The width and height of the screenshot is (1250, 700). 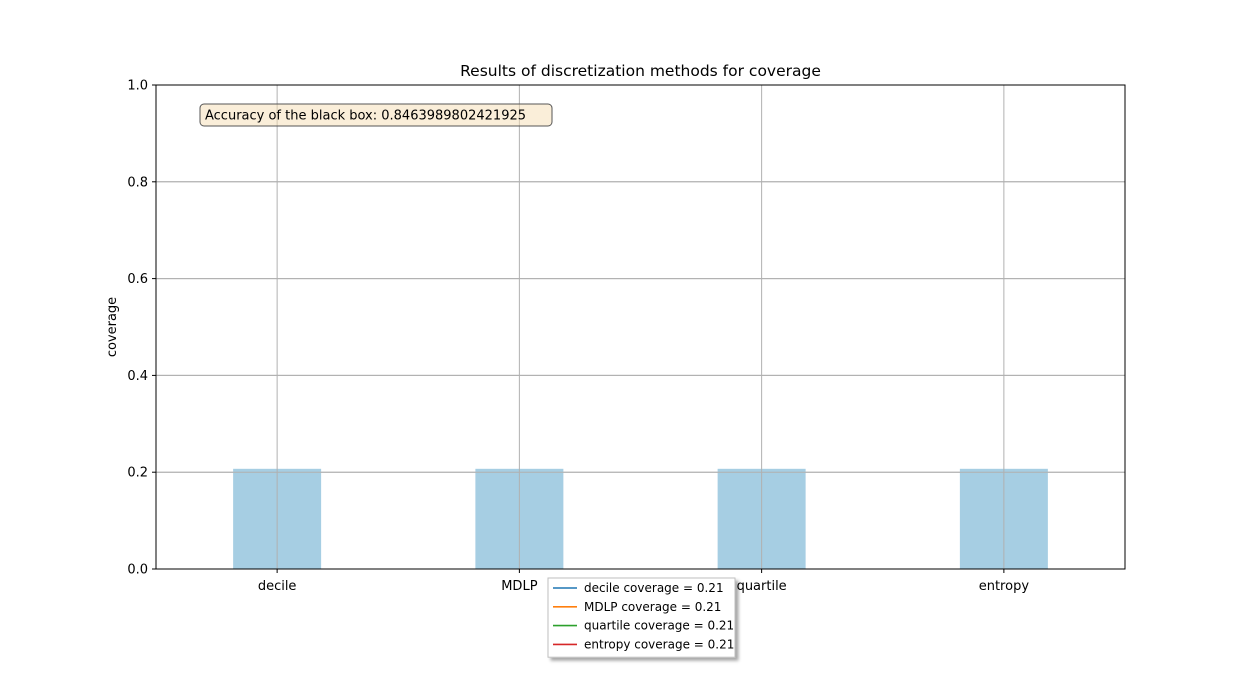 I want to click on x-tick-label-quartile: quartile, so click(x=762, y=586).